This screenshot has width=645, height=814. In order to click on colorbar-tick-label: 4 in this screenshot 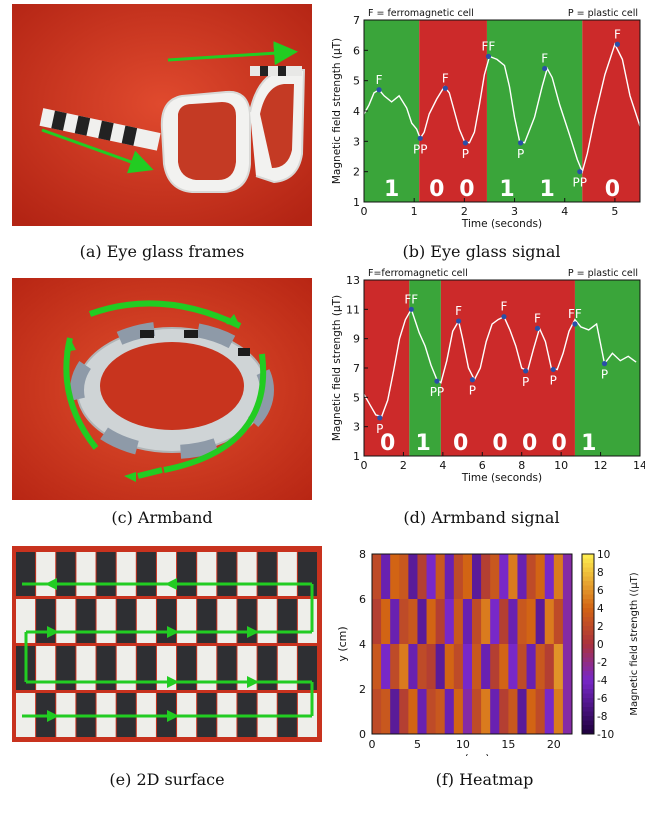, I will do `click(600, 609)`.